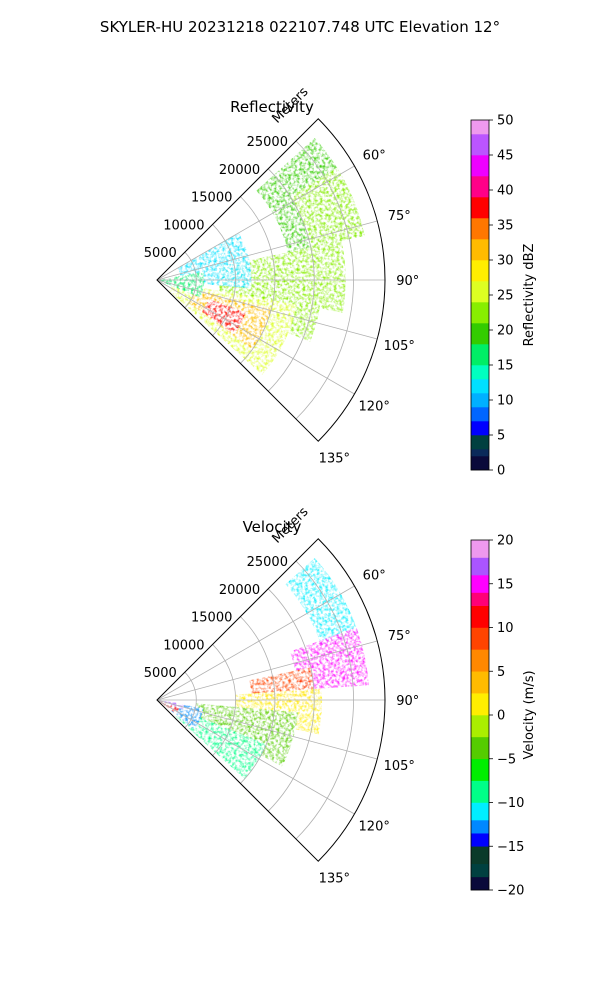 The width and height of the screenshot is (600, 1004). I want to click on velocity-title: Velocity, so click(272, 527).